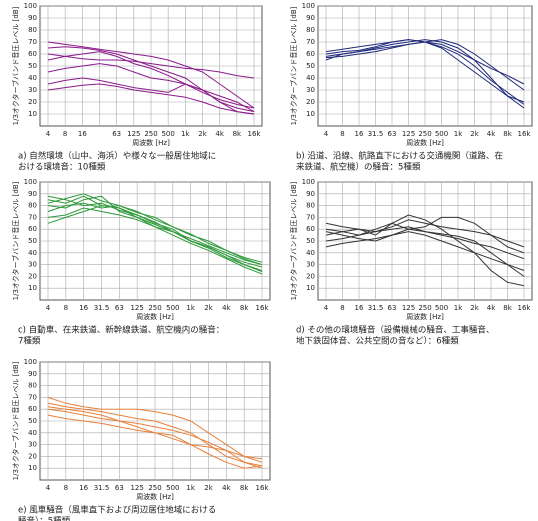 This screenshot has height=521, width=538. I want to click on caption: c) 自動車、在来鉄道、新幹線鉄道、航空機内の騒音：, so click(121, 330).